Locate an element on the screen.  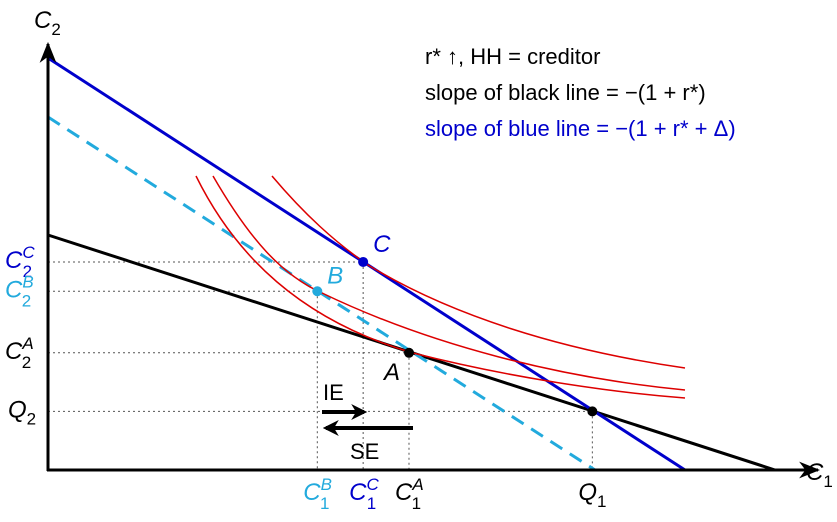
point-b is located at coordinates (317, 291).